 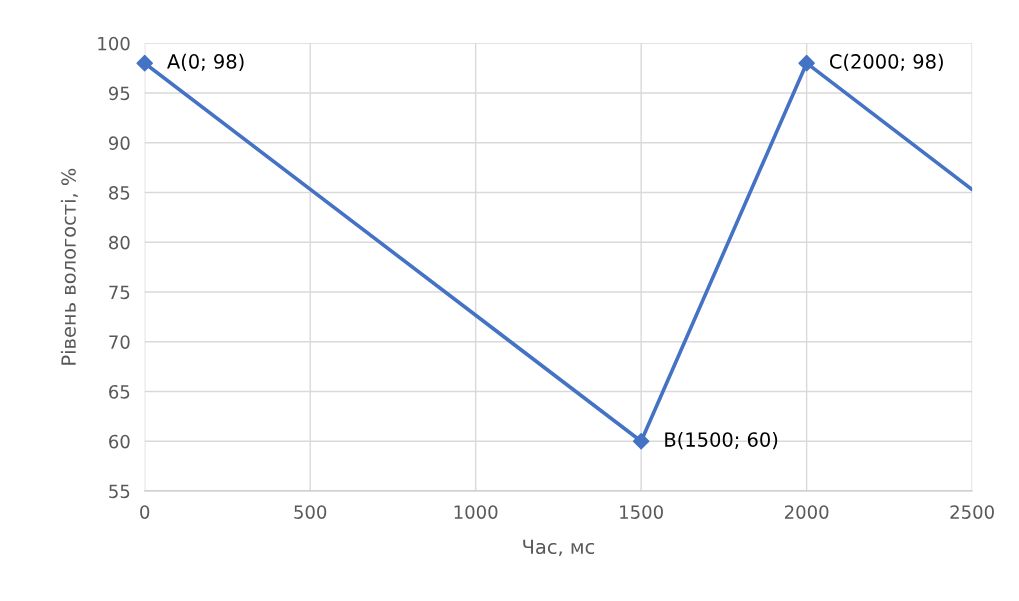 I want to click on y-tick-label: 75, so click(x=119, y=292).